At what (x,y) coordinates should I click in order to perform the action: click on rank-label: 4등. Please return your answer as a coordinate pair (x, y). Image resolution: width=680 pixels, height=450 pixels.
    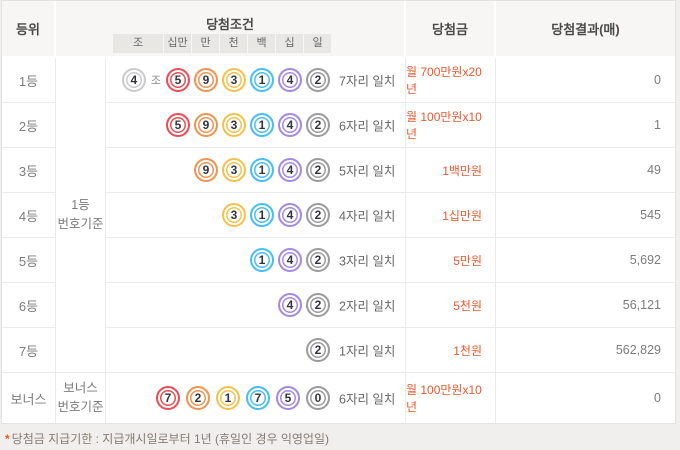
    Looking at the image, I should click on (28, 216).